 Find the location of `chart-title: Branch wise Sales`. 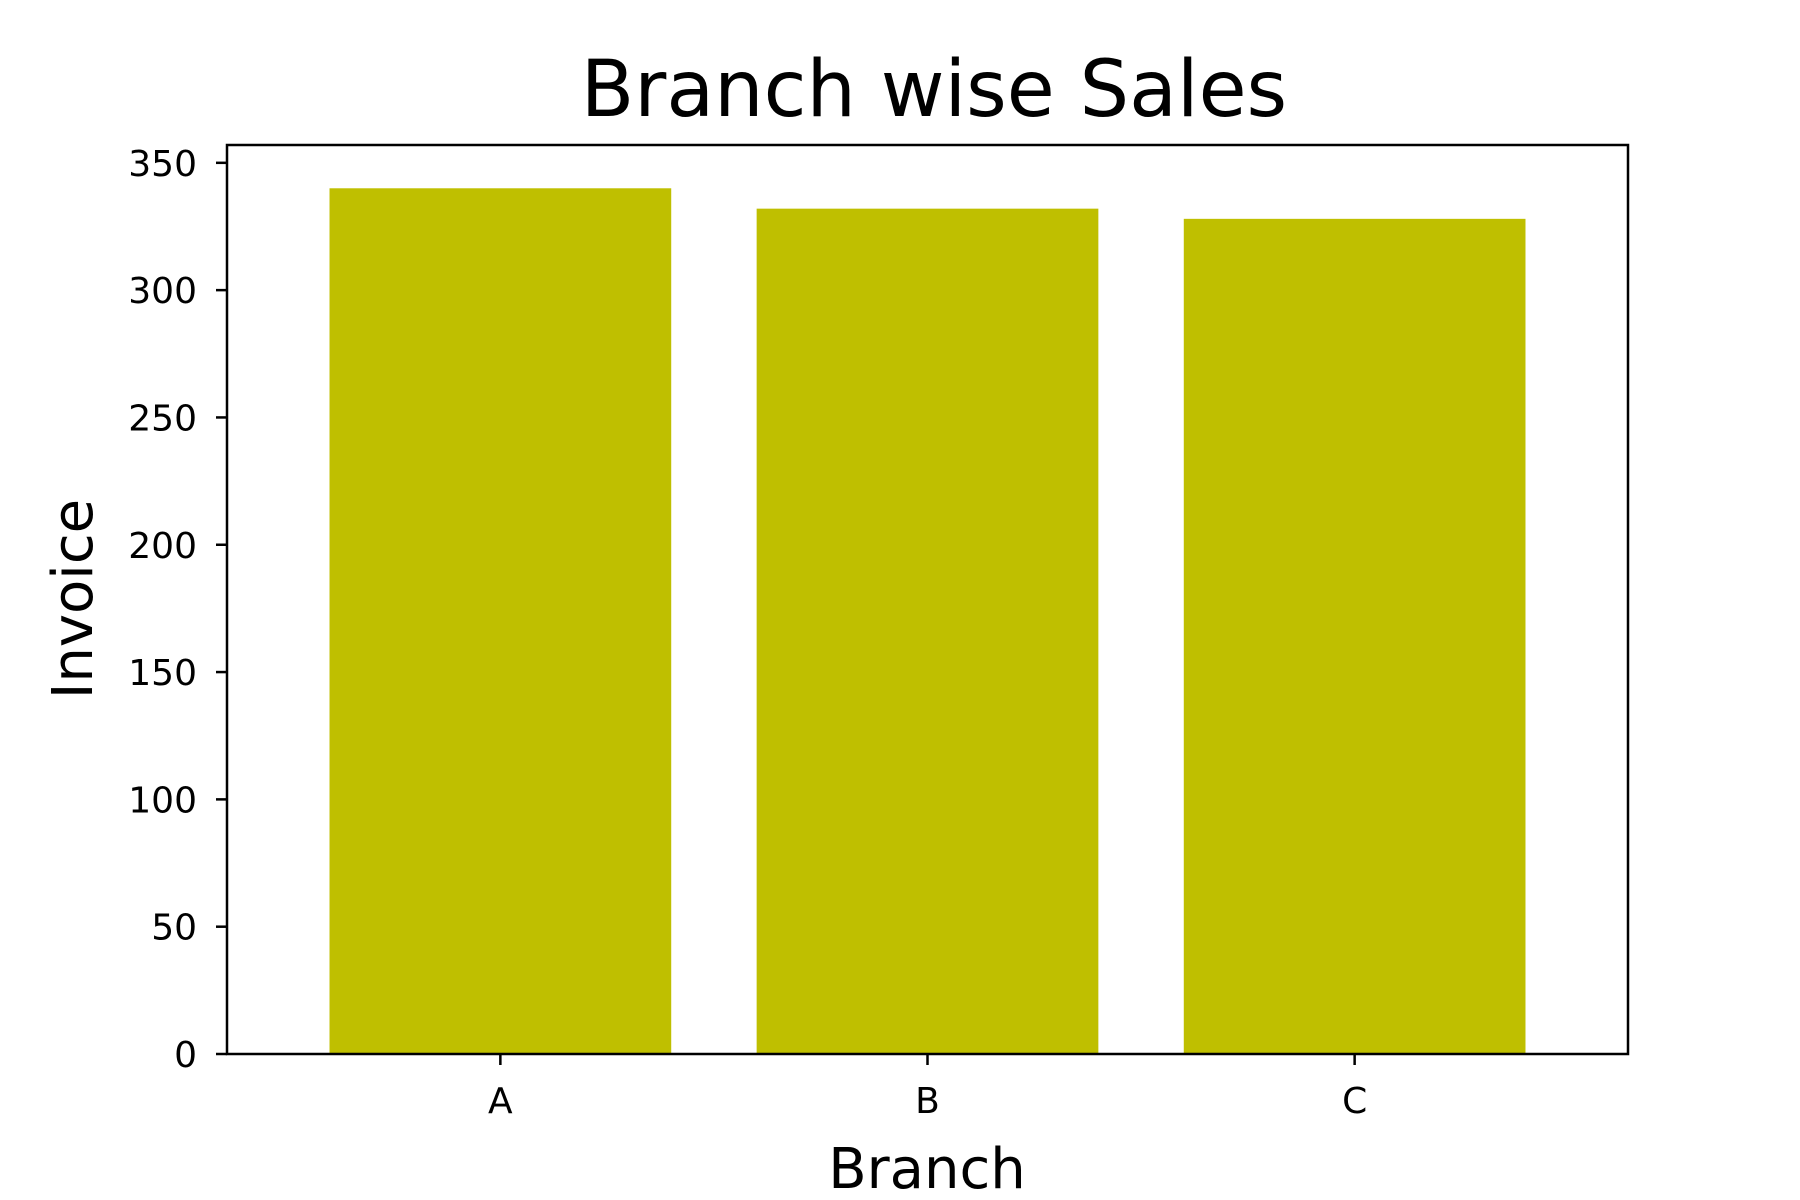

chart-title: Branch wise Sales is located at coordinates (934, 90).